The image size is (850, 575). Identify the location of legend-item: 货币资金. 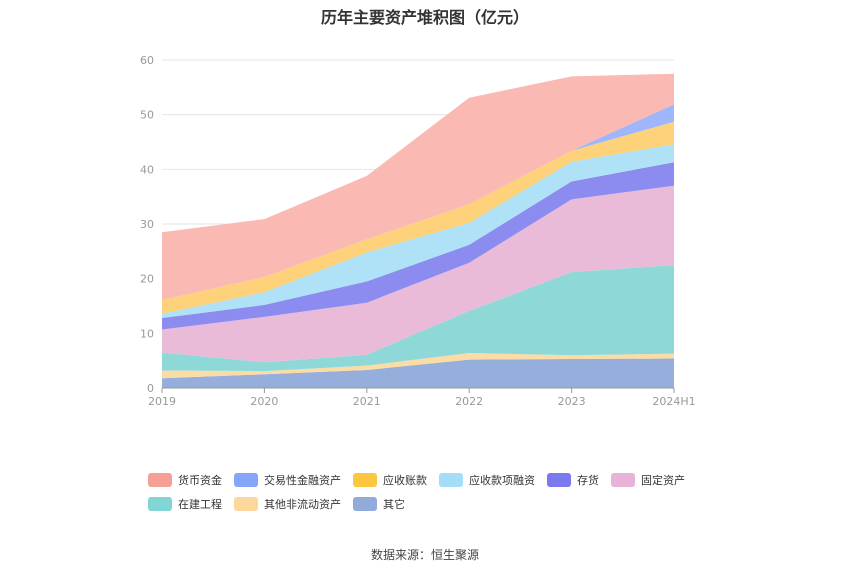
(185, 480).